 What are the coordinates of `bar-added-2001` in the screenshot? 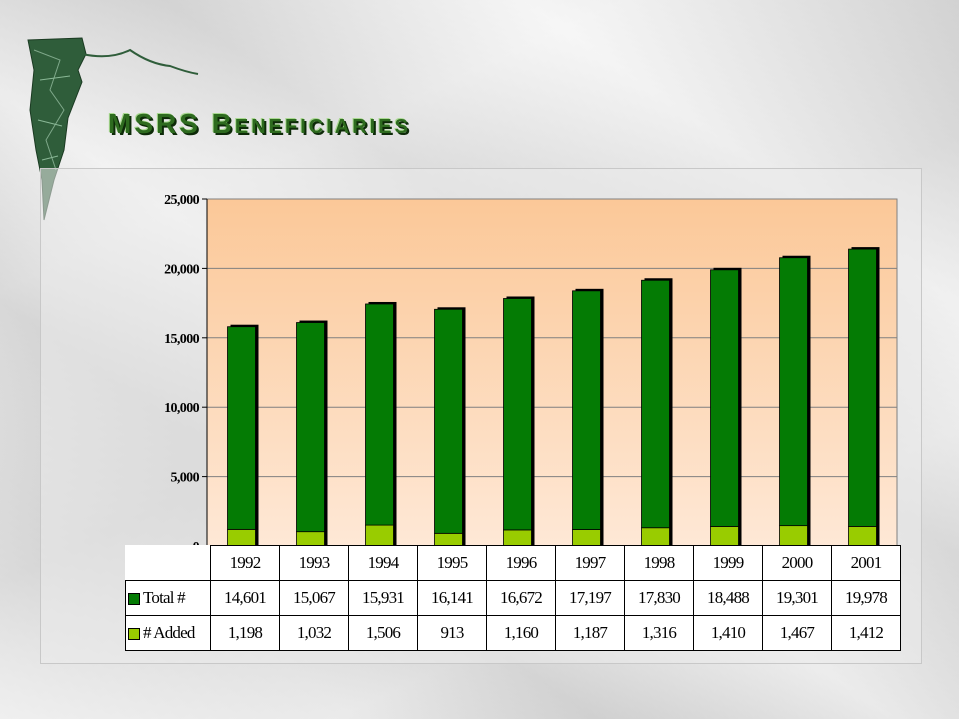 It's located at (862, 536).